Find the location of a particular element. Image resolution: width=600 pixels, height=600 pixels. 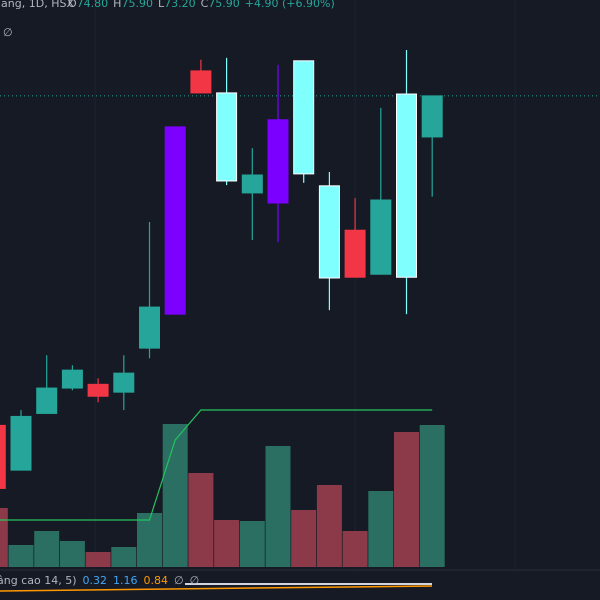

indicator-value: 1.16 is located at coordinates (125, 580).